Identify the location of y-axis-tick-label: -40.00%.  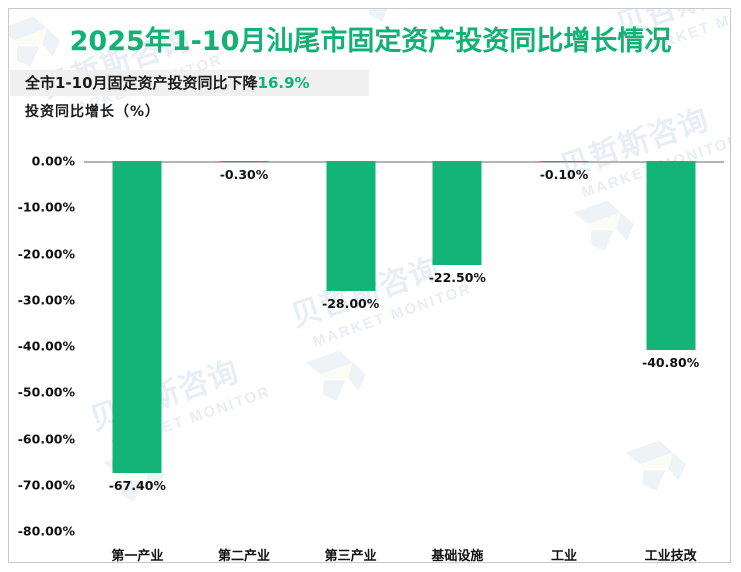
(46, 346).